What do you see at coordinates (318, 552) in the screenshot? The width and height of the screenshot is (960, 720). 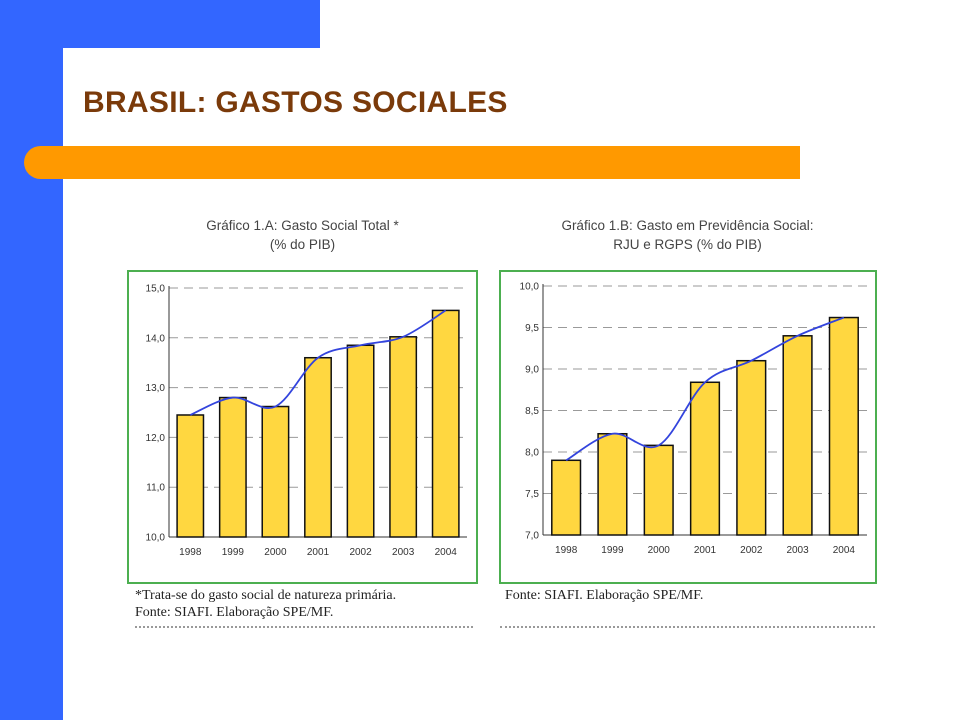 I see `chart-a-xtick-label: 2001` at bounding box center [318, 552].